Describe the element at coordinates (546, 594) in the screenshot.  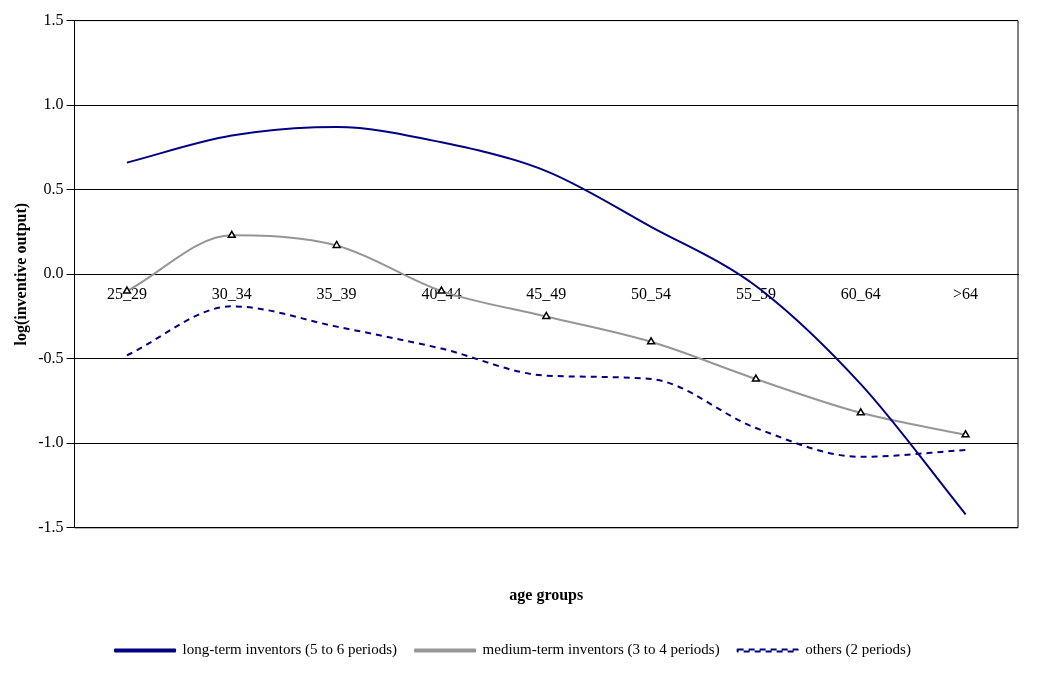
I see `x-axis-title: age groups` at that location.